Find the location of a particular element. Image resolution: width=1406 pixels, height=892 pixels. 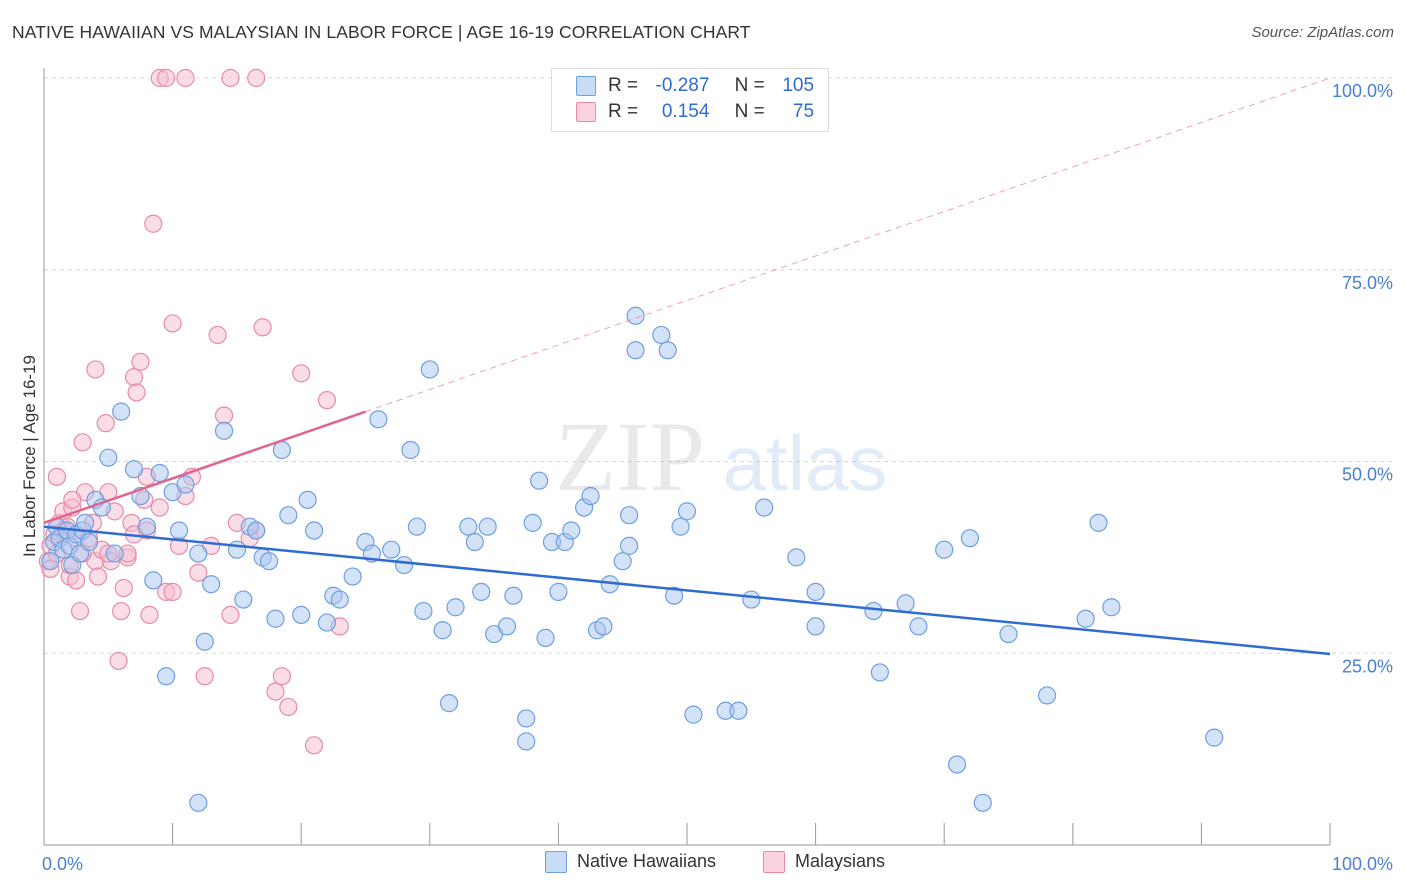

legend-n-value: 75 is located at coordinates (803, 111).